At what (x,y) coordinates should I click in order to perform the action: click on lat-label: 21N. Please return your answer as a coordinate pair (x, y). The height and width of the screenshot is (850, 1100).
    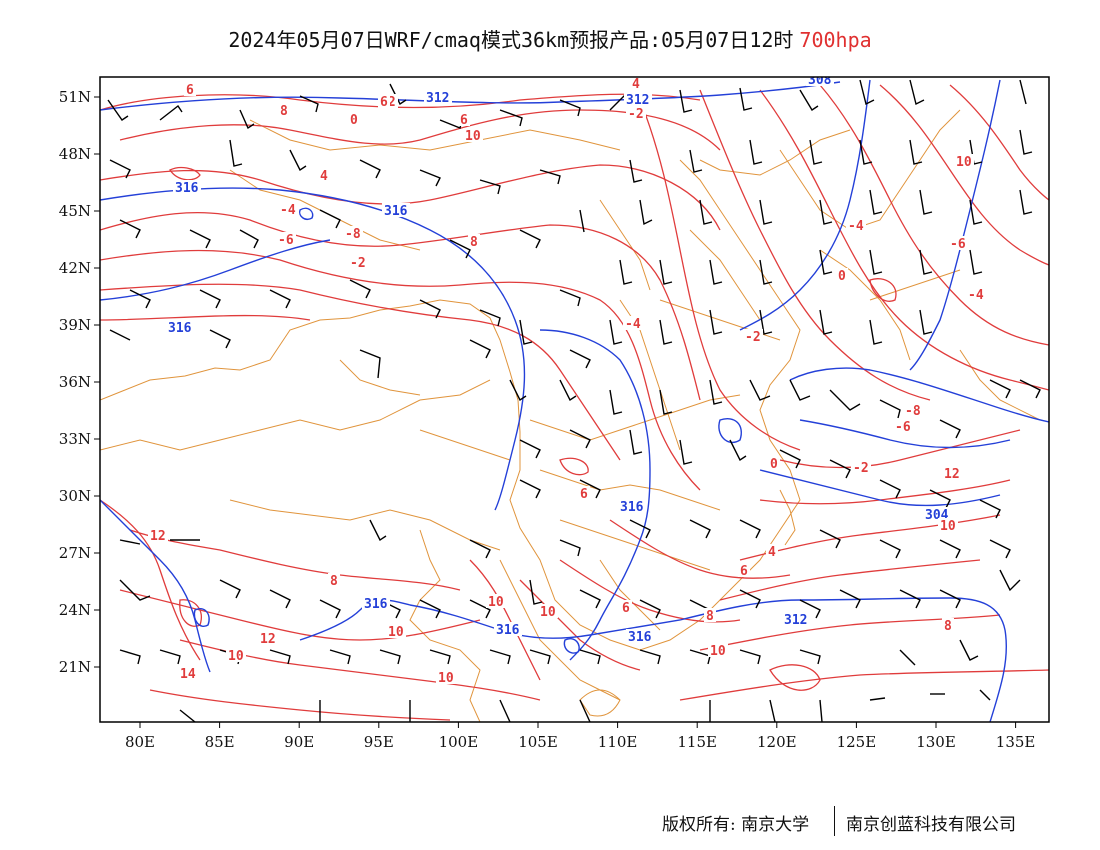
    Looking at the image, I should click on (75, 667).